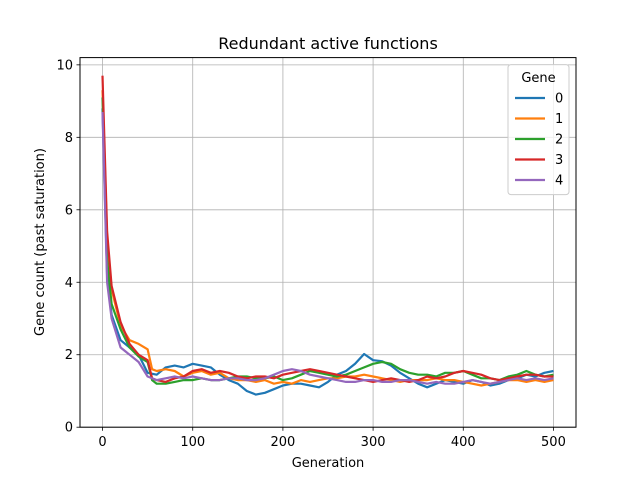 Image resolution: width=640 pixels, height=480 pixels. Describe the element at coordinates (559, 160) in the screenshot. I see `legend-label-3: 3` at that location.